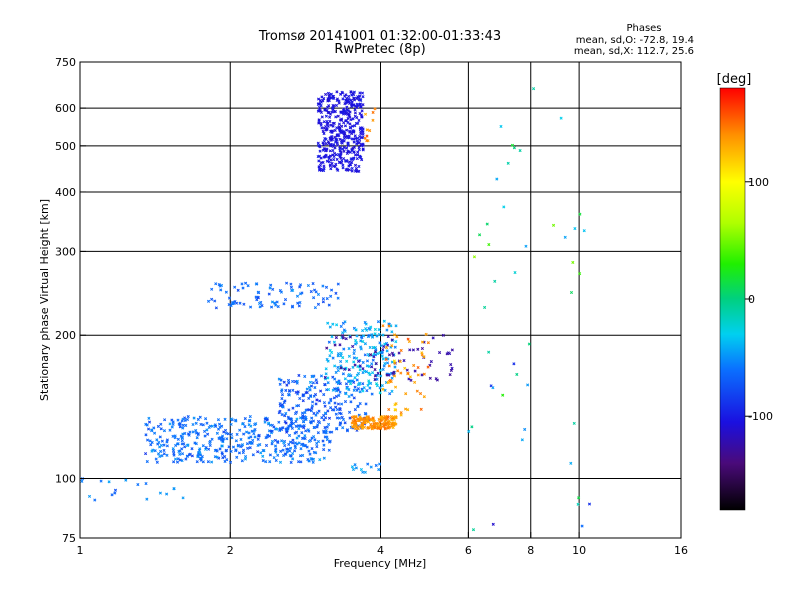  I want to click on y-tick-label: 400, so click(65, 192).